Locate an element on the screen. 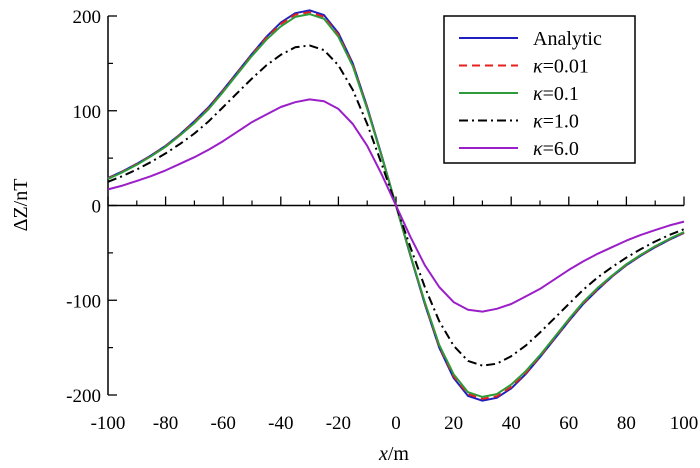 This screenshot has height=468, width=700. y-tick-label: -100 is located at coordinates (83, 301).